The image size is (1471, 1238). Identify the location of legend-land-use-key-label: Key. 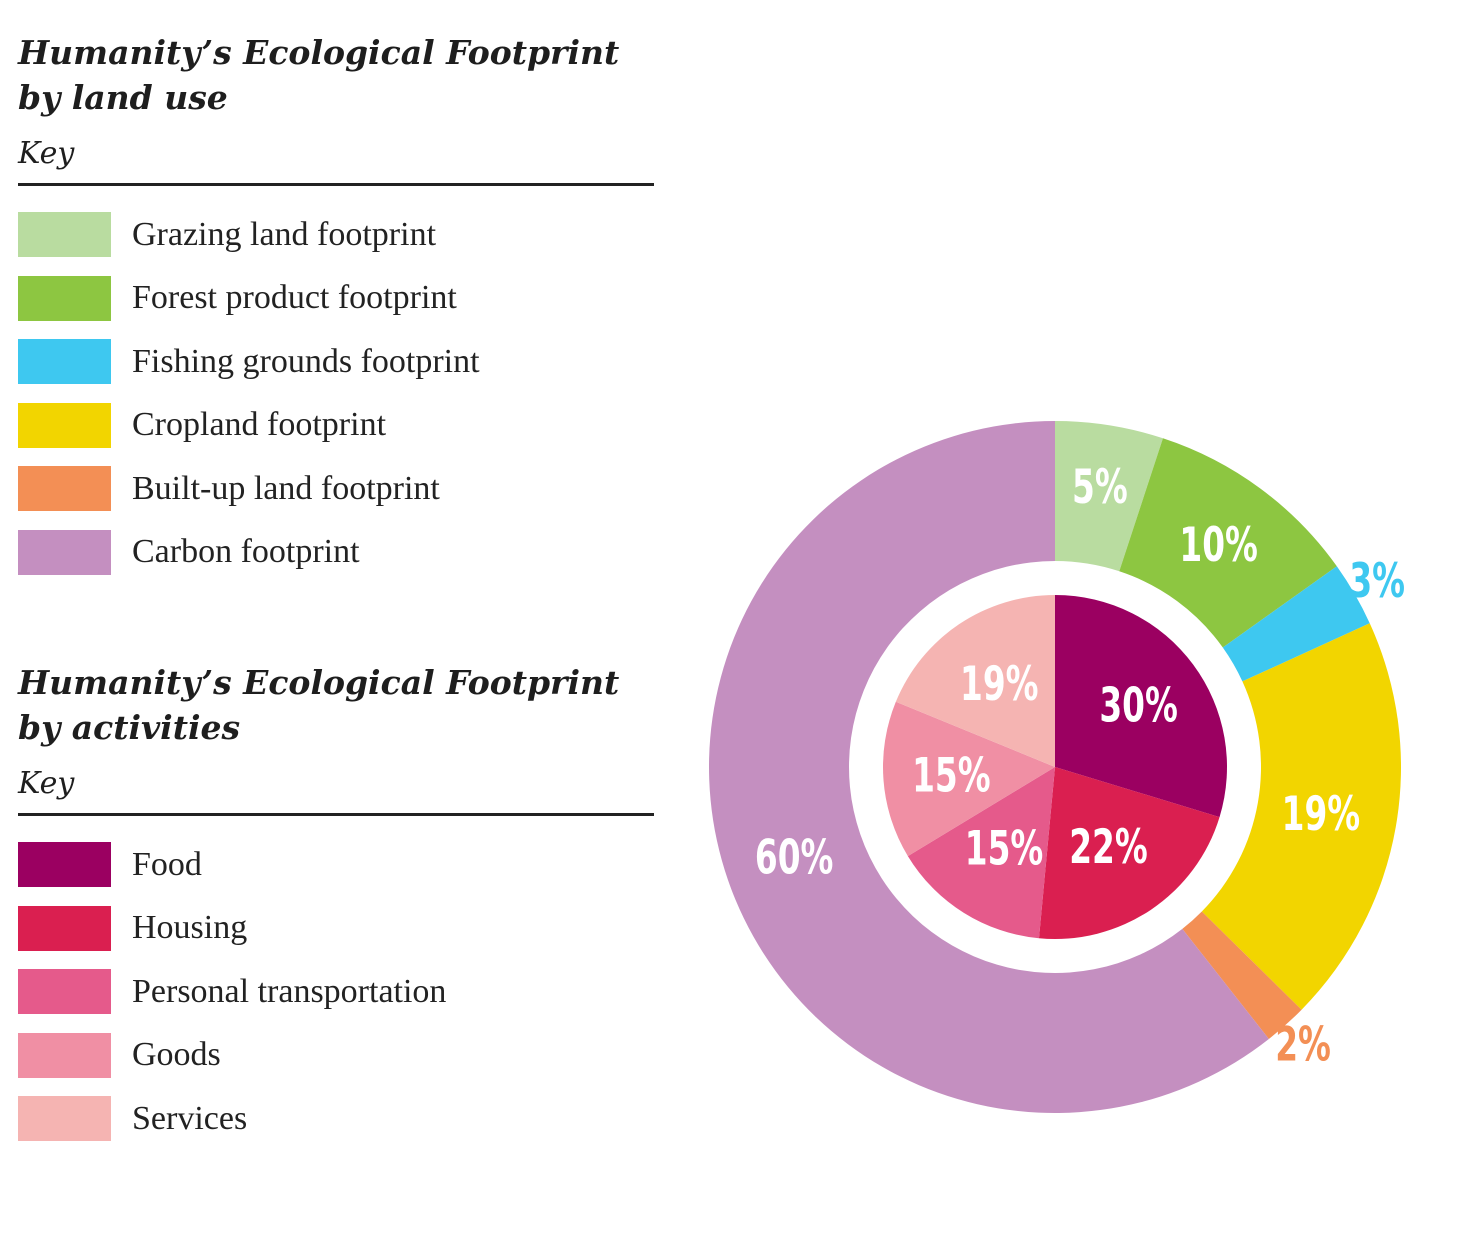
(46, 153).